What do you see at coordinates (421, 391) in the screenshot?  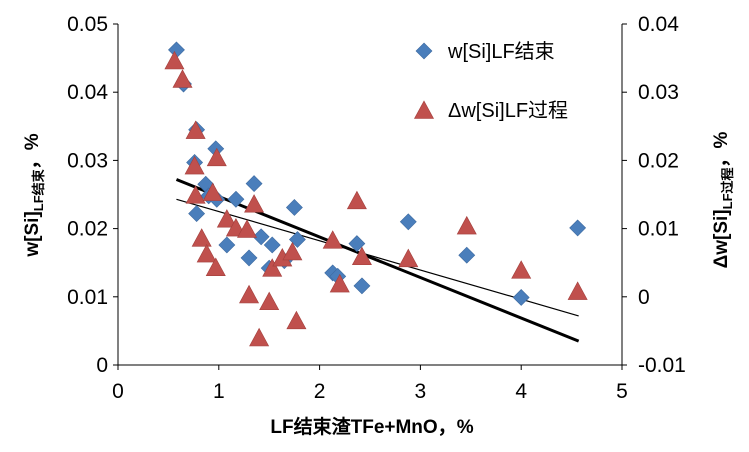 I see `x-tick-label: 3` at bounding box center [421, 391].